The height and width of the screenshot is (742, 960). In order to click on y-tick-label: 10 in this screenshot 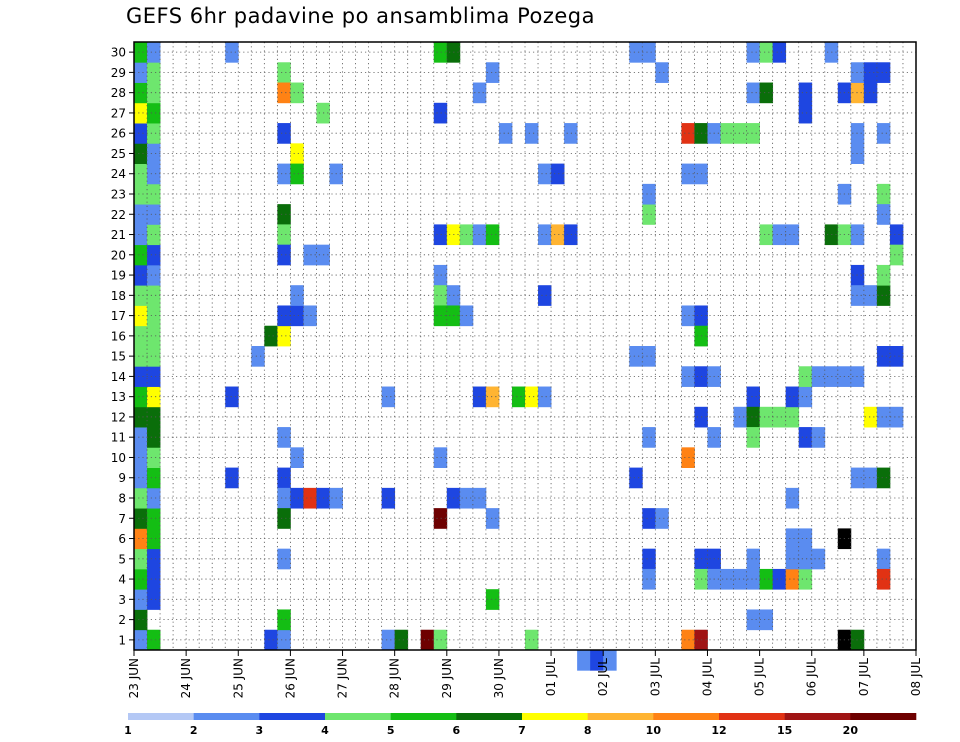, I will do `click(118, 458)`.